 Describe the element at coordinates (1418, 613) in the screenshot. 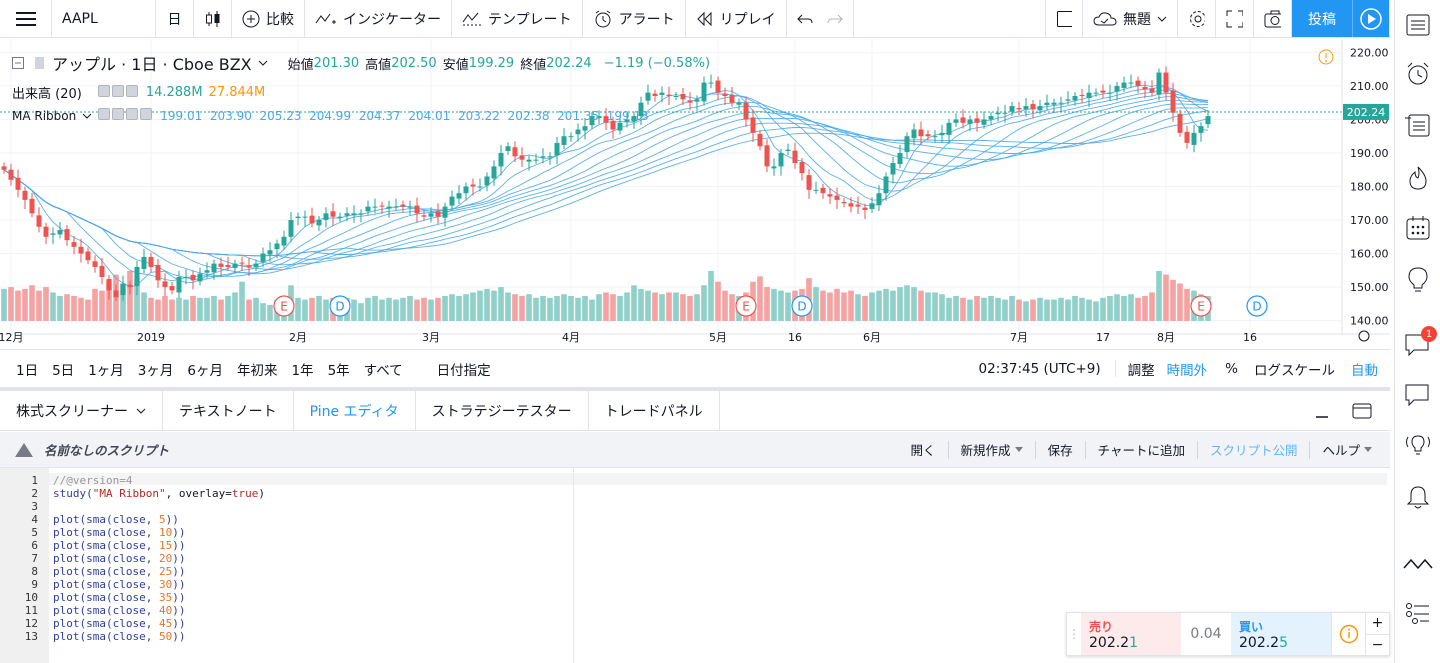

I see `dom-button` at that location.